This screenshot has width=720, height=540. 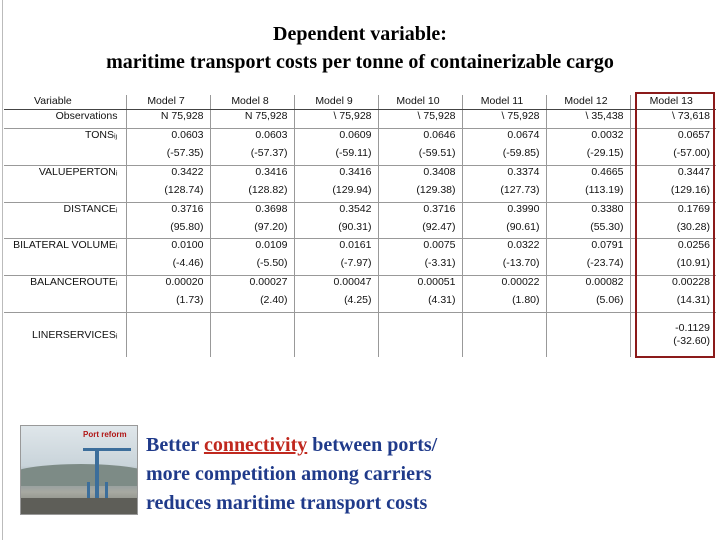 What do you see at coordinates (255, 445) in the screenshot?
I see `message-keyword: connectivity` at bounding box center [255, 445].